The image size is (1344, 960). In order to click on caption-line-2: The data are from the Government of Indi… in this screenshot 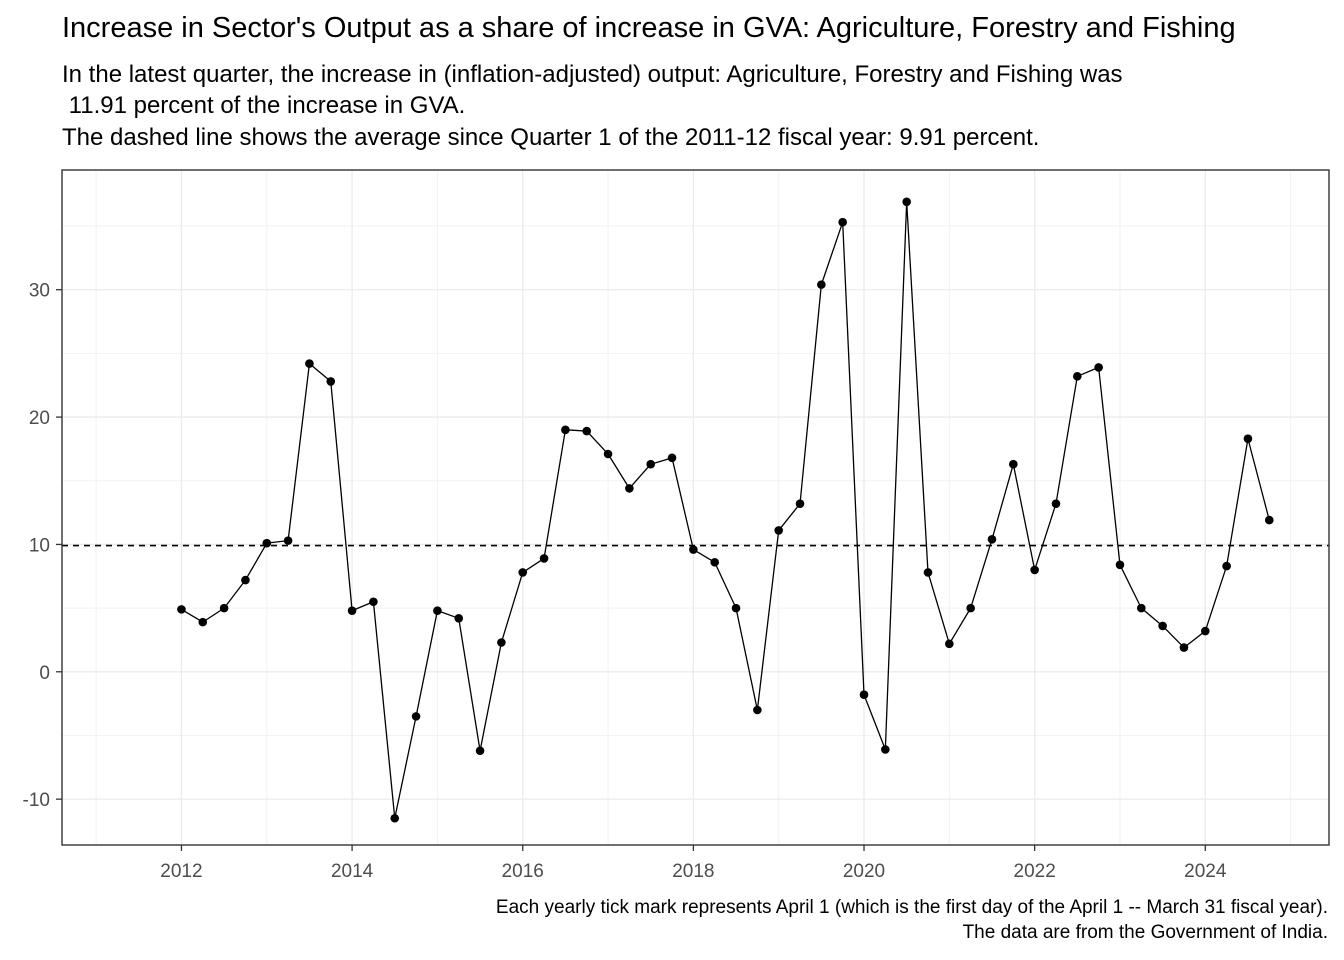, I will do `click(1145, 932)`.